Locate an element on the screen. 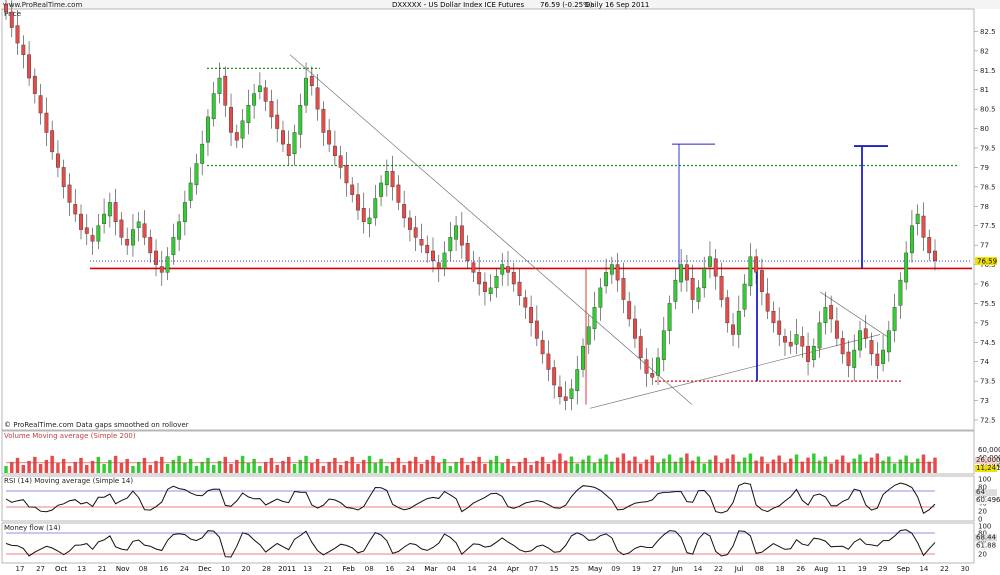 The image size is (1000, 575). period-label: Daily is located at coordinates (594, 5).